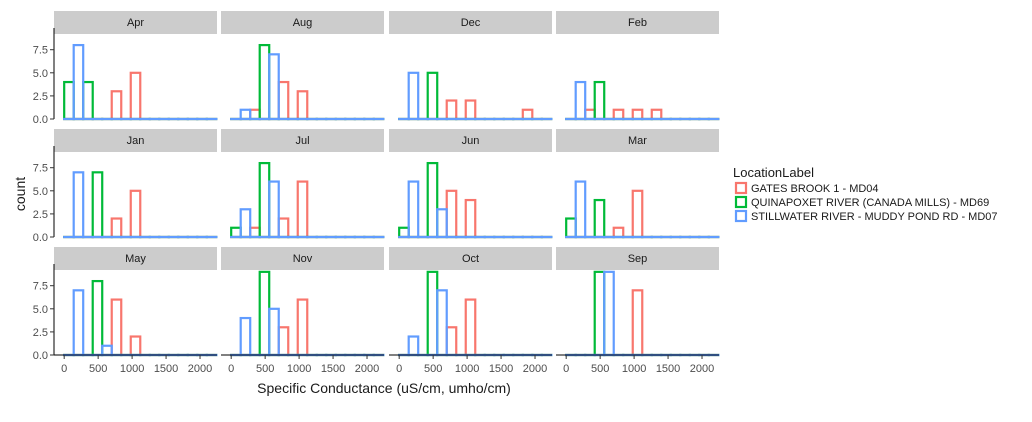 This screenshot has width=1032, height=422. I want to click on strip-label: Dec, so click(471, 23).